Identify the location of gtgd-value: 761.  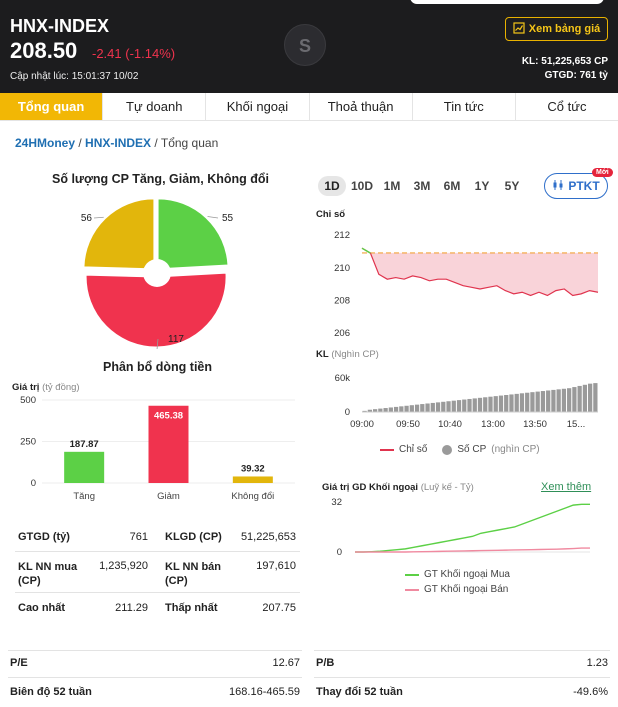
(138, 537).